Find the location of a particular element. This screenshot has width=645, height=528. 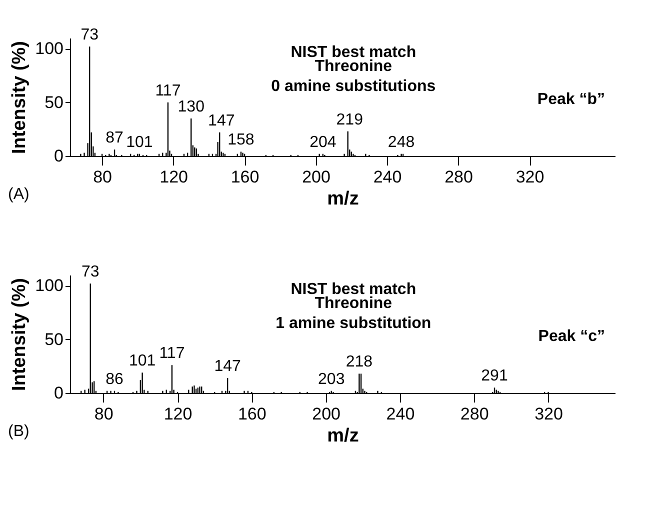

annotation: 1 amine substitution is located at coordinates (354, 323).